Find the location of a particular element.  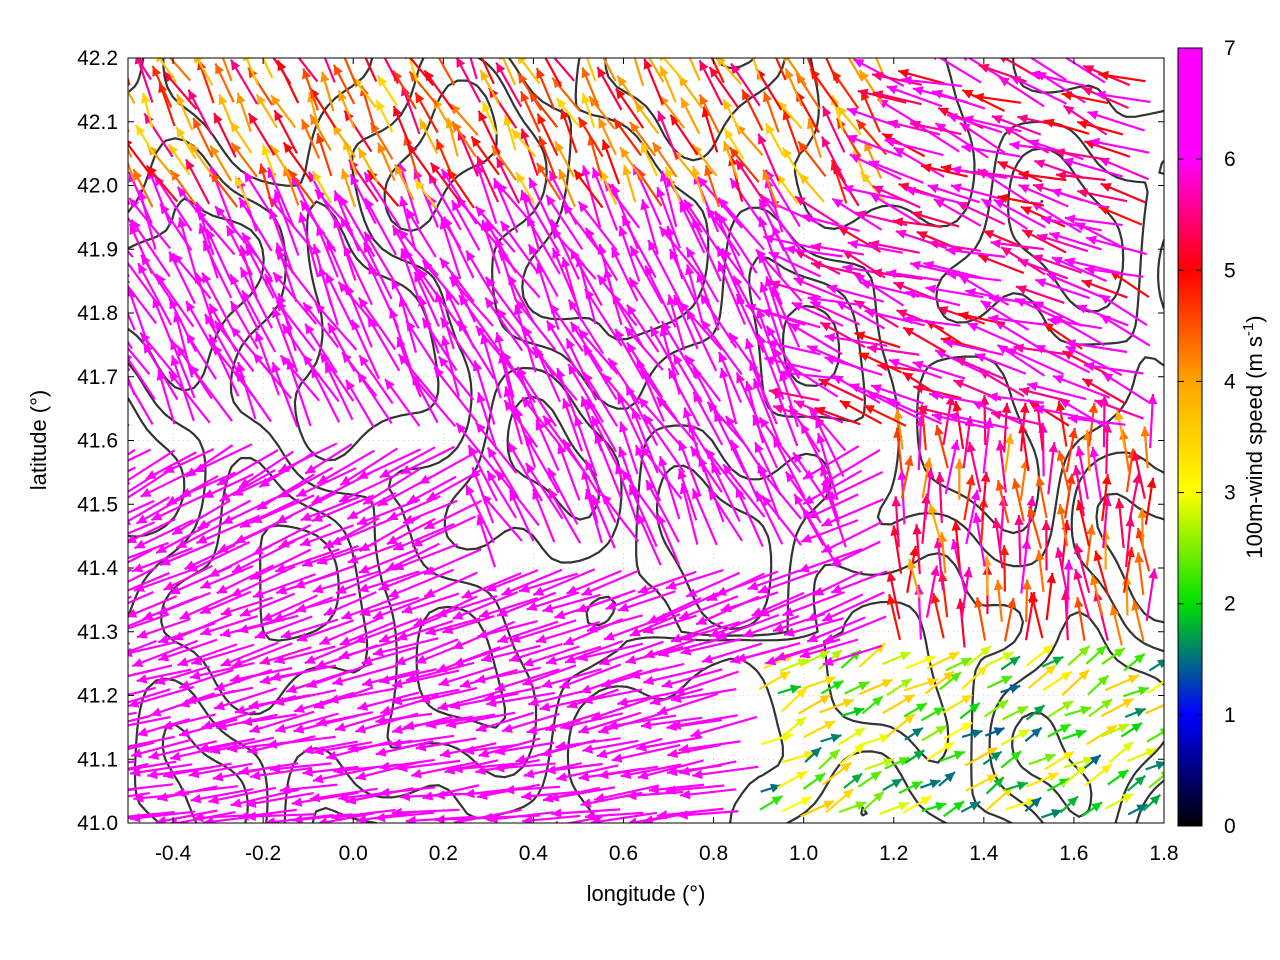

x-tick-label: 0.4 is located at coordinates (534, 853).